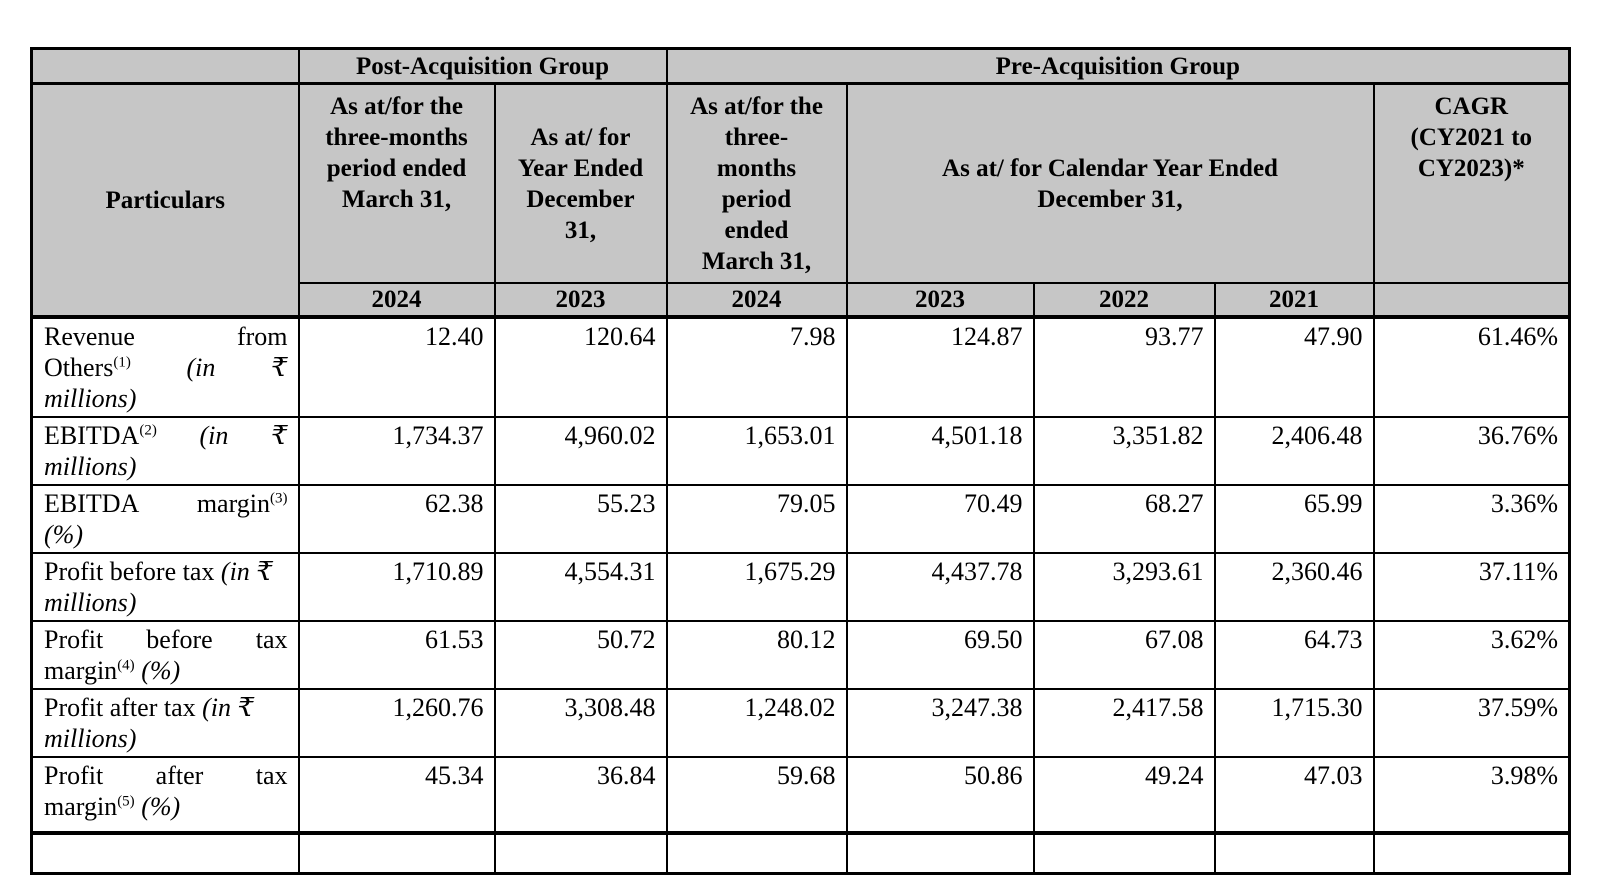  What do you see at coordinates (1294, 587) in the screenshot?
I see `value-cell: 2,360.46` at bounding box center [1294, 587].